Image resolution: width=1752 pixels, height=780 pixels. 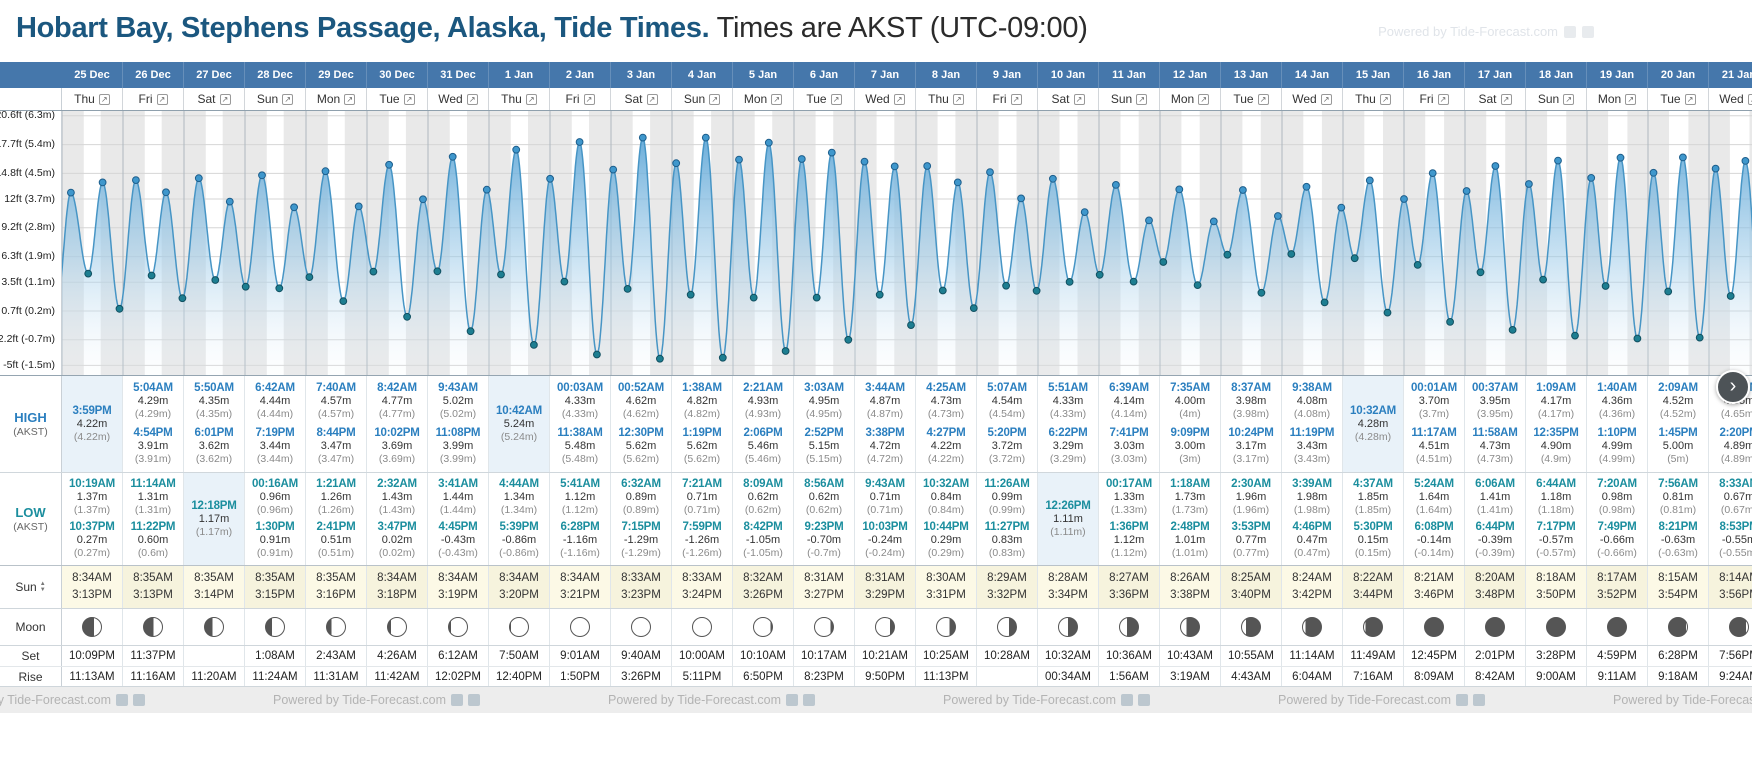 I want to click on low-tide-cell: 8:56AM 0.62m (0.62m) 9:23PM -0.70m (-0.7m), so click(x=824, y=519).